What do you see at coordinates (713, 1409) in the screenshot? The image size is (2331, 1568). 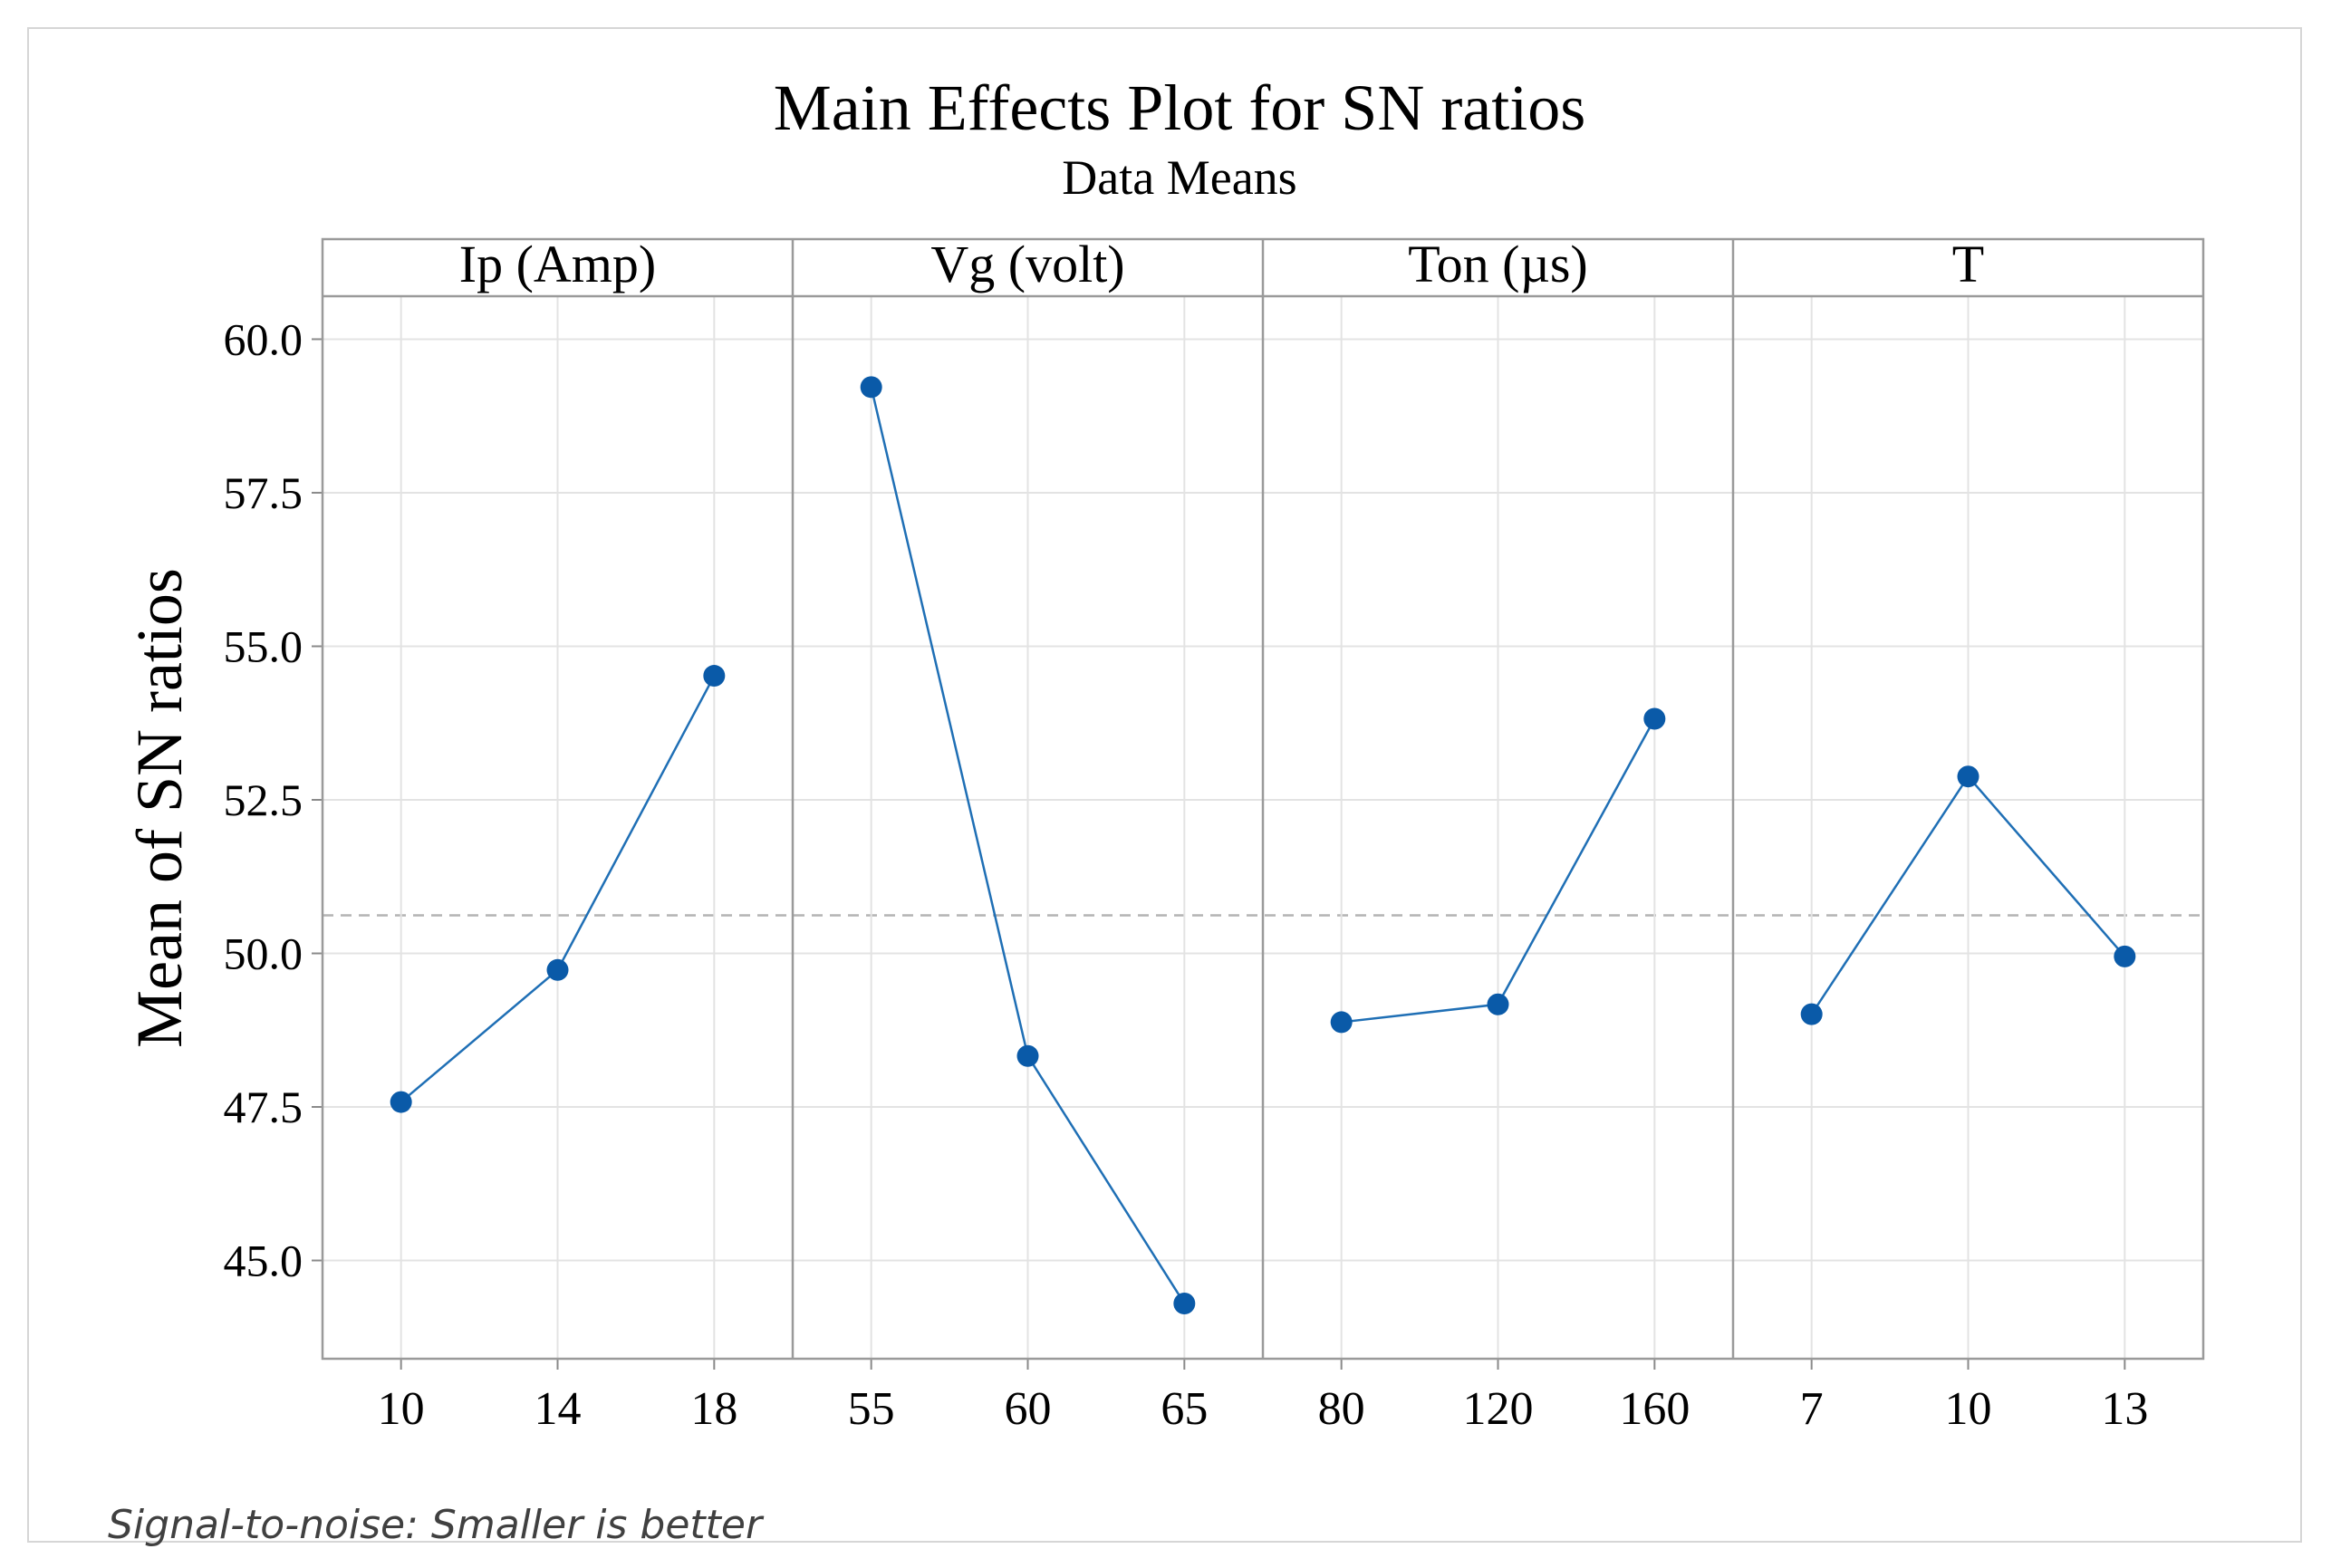 I see `x-tick-label: 18` at bounding box center [713, 1409].